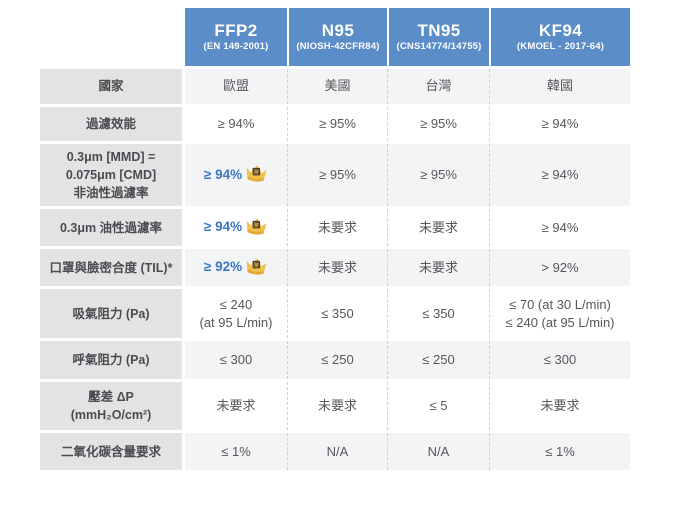 The image size is (680, 517). I want to click on table-row-pressure-difference: 壓差 ΔP (mmH₂O/cm²) 未要求 未要求 ≤ 5 未要求, so click(336, 406).